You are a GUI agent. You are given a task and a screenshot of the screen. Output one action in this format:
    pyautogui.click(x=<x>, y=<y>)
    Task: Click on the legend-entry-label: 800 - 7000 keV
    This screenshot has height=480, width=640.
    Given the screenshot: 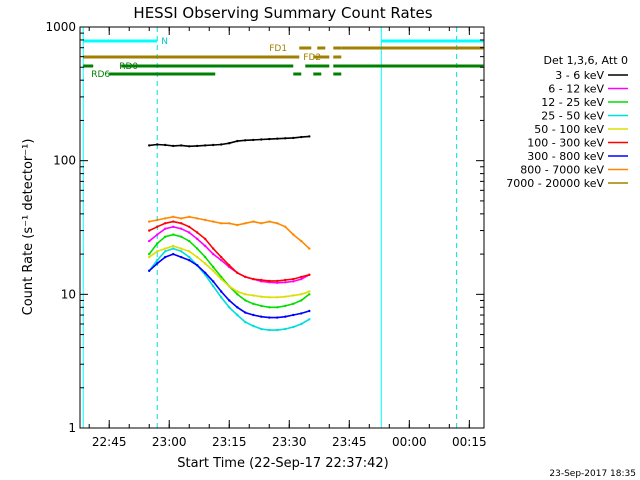 What is the action you would take?
    pyautogui.click(x=562, y=170)
    